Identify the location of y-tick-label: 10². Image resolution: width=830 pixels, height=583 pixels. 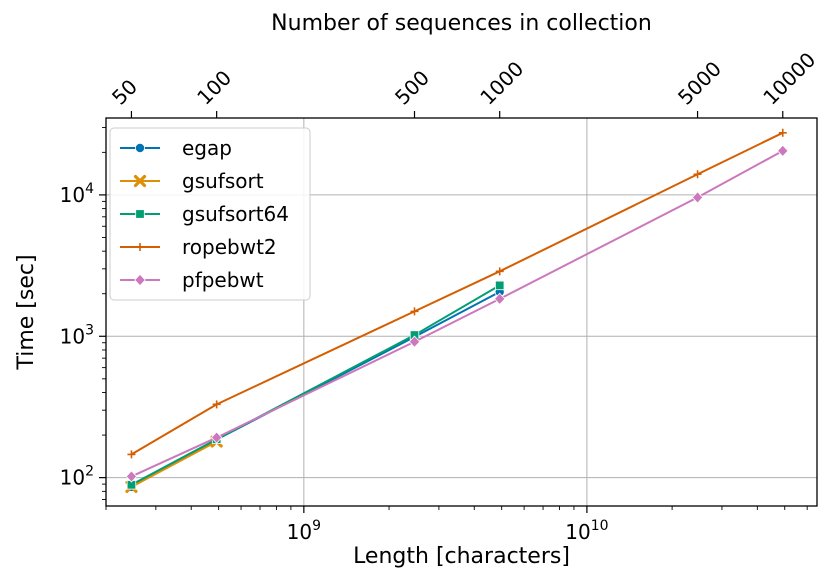
(77, 477).